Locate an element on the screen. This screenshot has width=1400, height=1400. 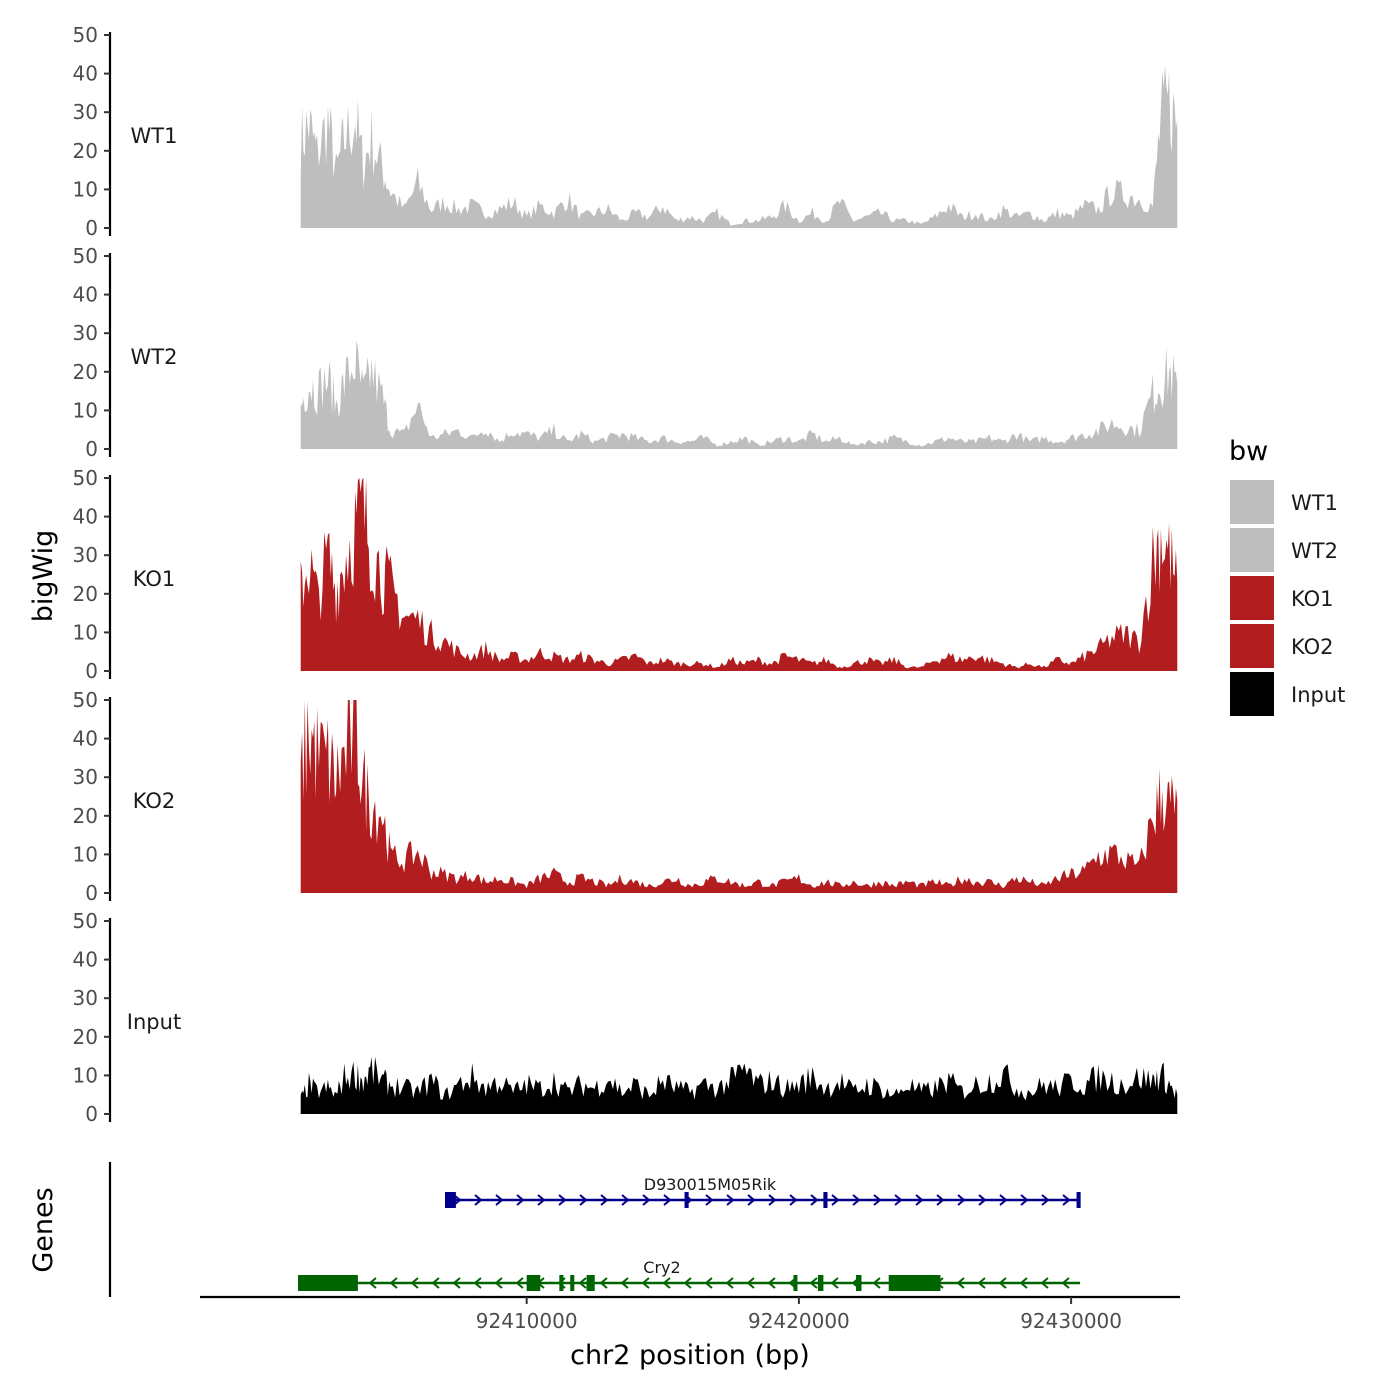
track-label-wt1: WT1 is located at coordinates (154, 136).